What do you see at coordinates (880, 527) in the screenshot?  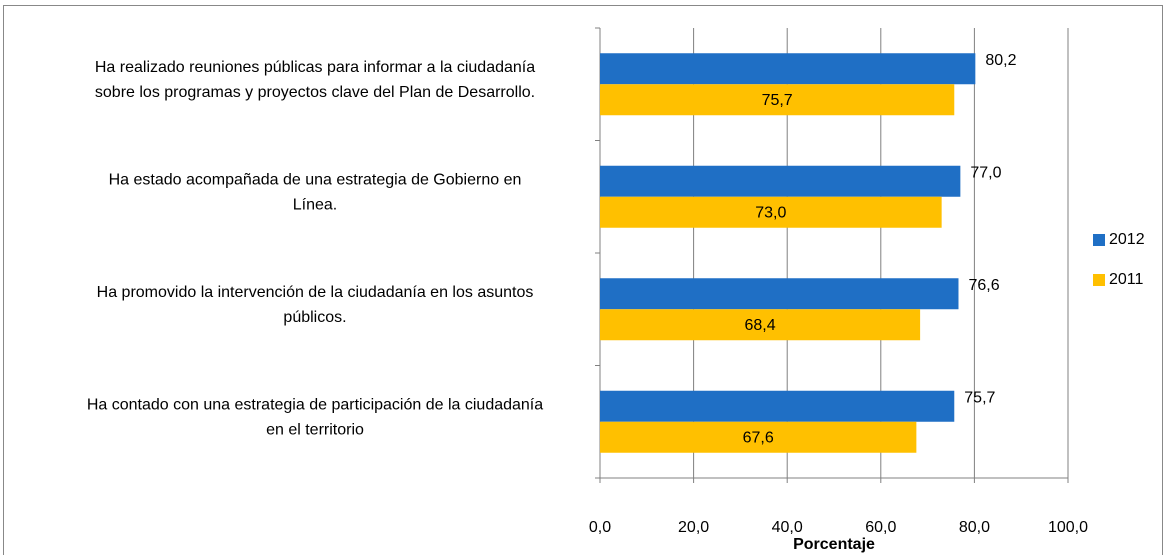 I see `x-tick-label: 60,0` at bounding box center [880, 527].